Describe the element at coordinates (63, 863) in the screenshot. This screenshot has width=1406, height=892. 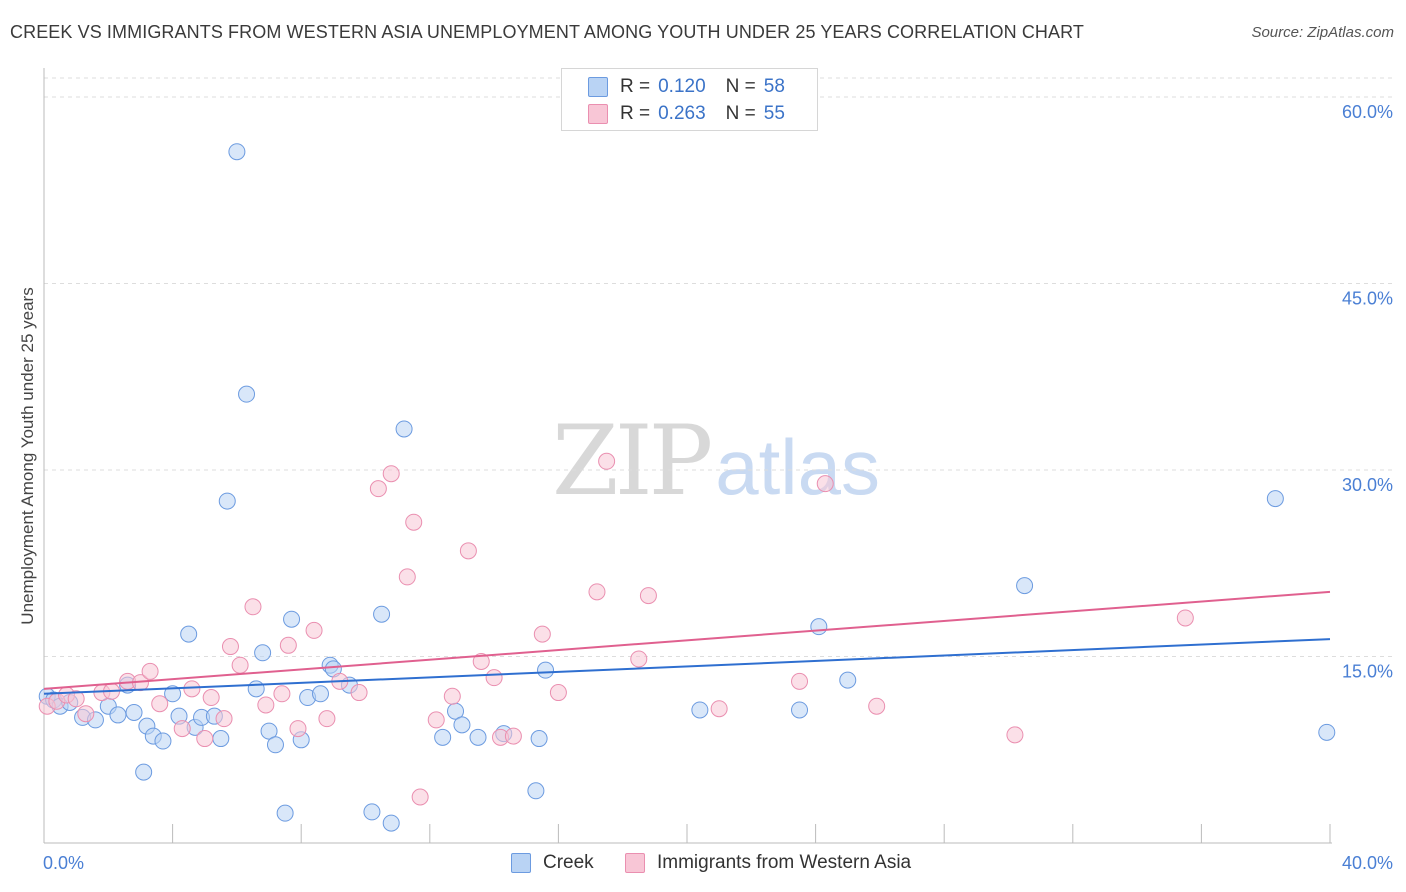
I see `x-tick-label: 0.0%` at that location.